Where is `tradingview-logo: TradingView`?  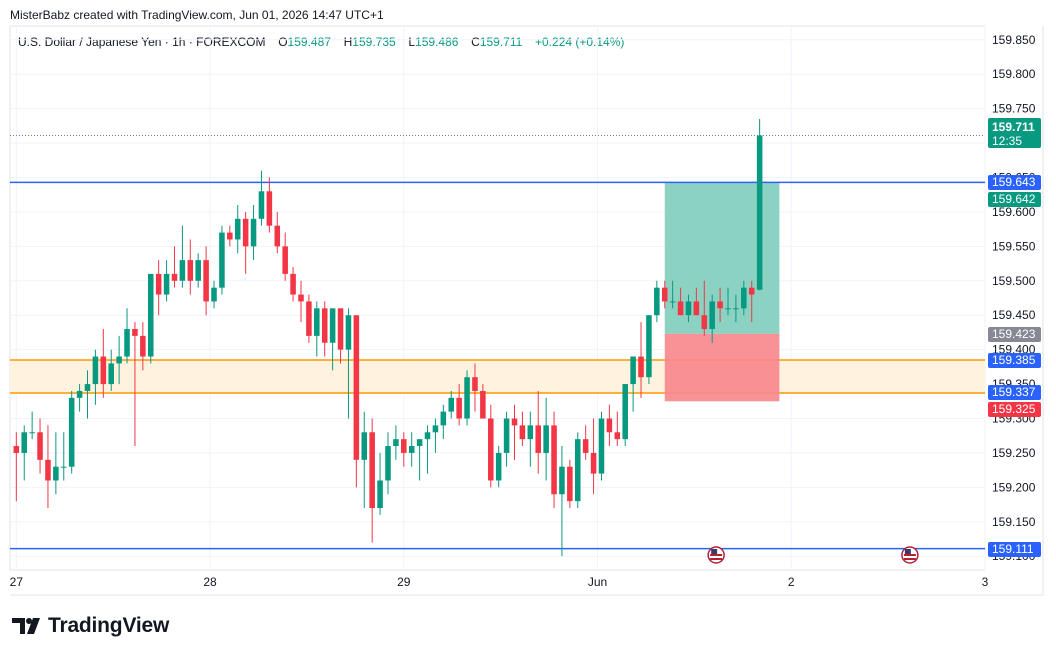
tradingview-logo: TradingView is located at coordinates (90, 626).